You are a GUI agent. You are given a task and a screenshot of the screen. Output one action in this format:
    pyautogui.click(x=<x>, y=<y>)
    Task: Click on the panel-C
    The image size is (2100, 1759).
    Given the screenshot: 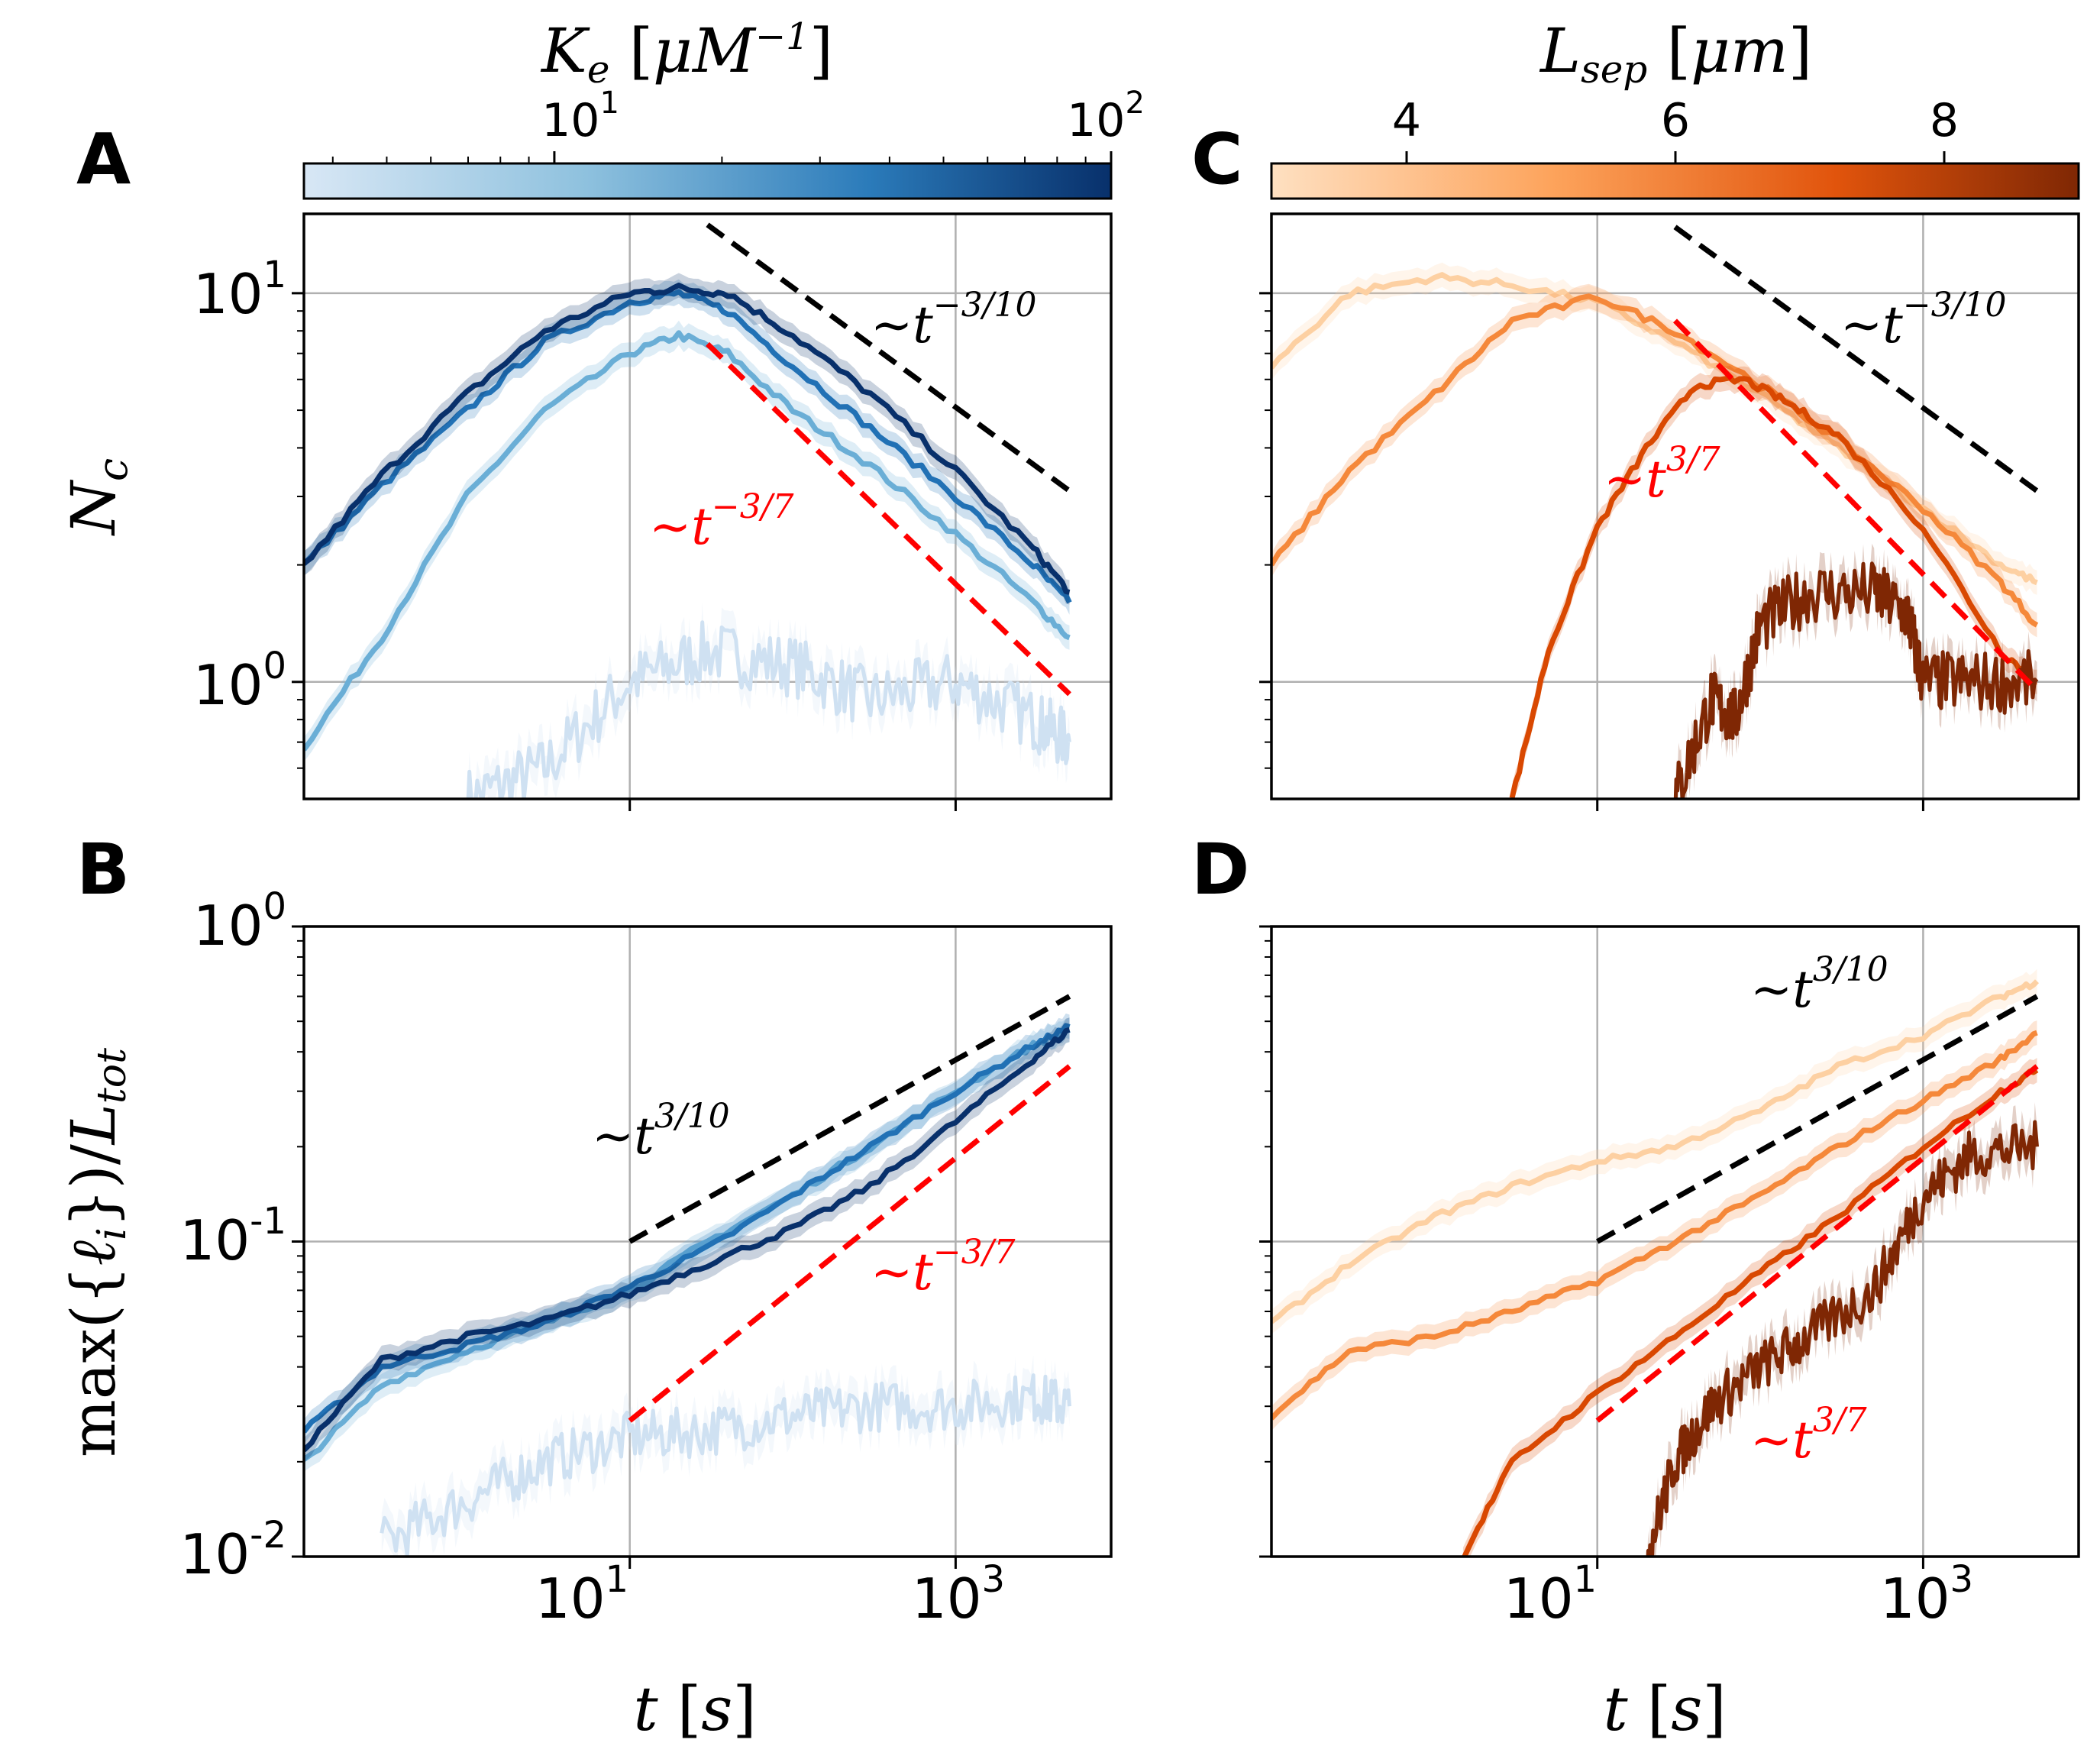 What is the action you would take?
    pyautogui.click(x=1669, y=511)
    